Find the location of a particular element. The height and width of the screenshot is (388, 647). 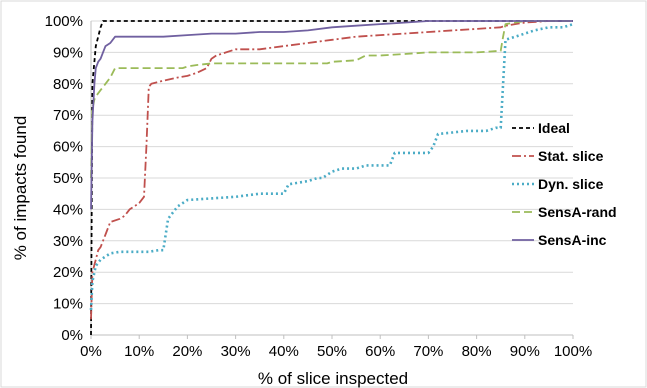

x-tick-label: 10% is located at coordinates (139, 351).